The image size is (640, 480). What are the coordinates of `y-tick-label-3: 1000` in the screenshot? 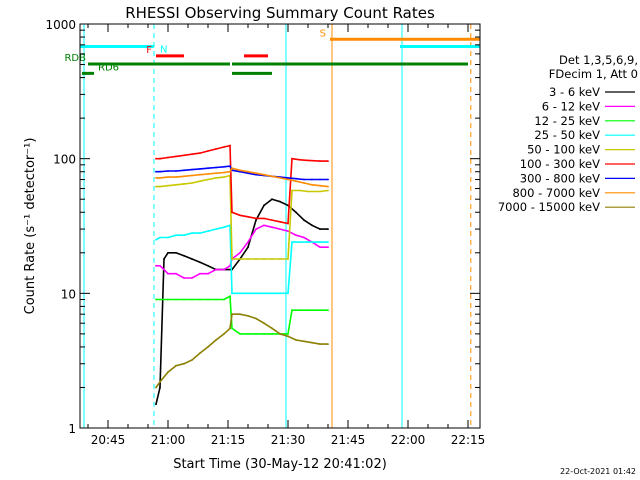 It's located at (60, 25).